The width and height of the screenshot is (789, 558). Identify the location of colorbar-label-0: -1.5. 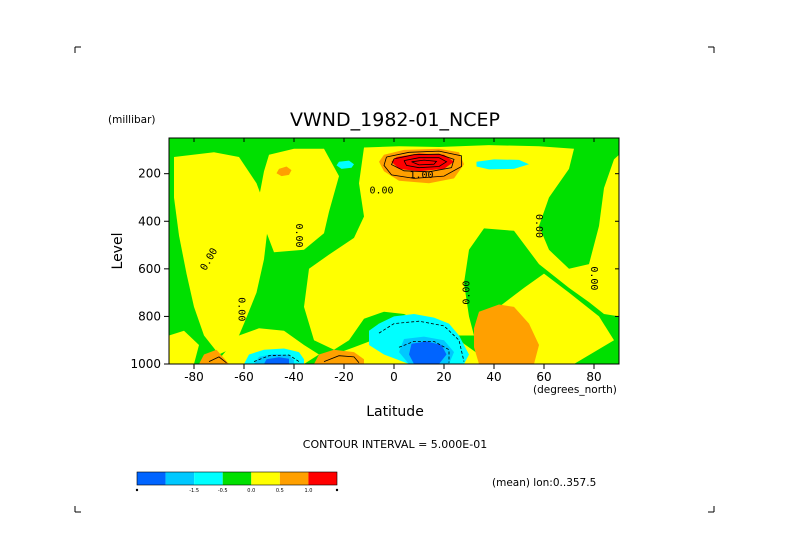
(194, 491).